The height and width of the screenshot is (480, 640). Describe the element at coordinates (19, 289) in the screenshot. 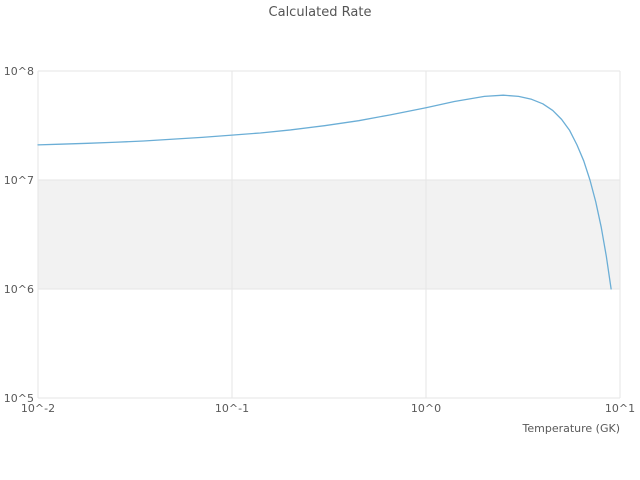

I see `y-tick-label: 10^6` at that location.